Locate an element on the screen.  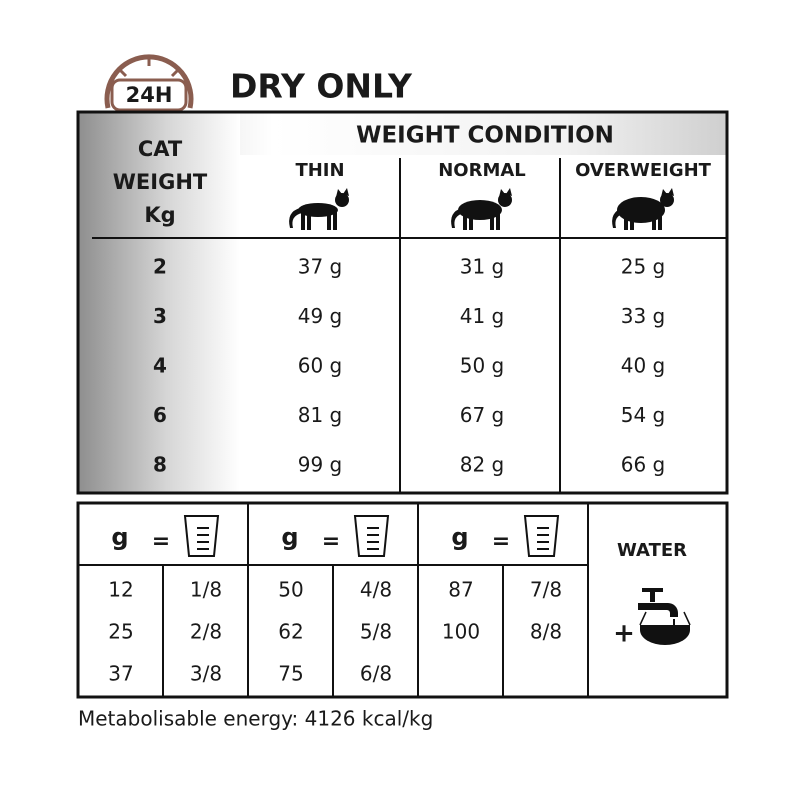
row-header: WEIGHT is located at coordinates (160, 182).